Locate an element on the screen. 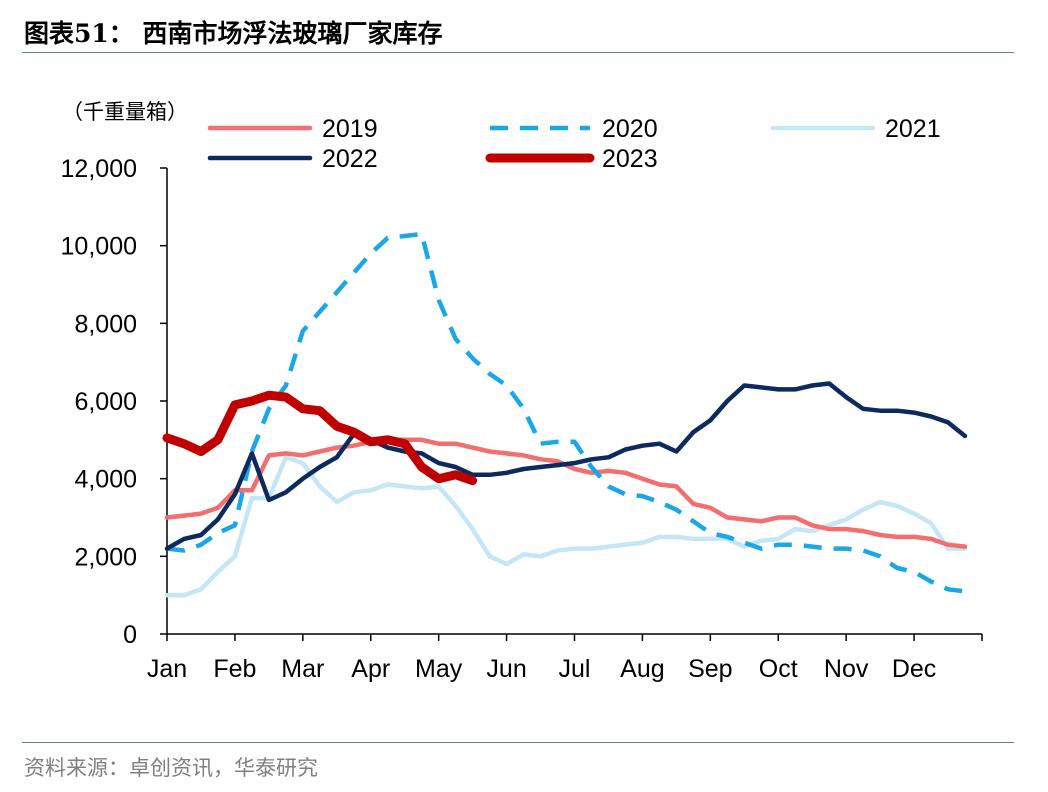 The height and width of the screenshot is (792, 1048). y-tick-label: 2,000 is located at coordinates (105, 557).